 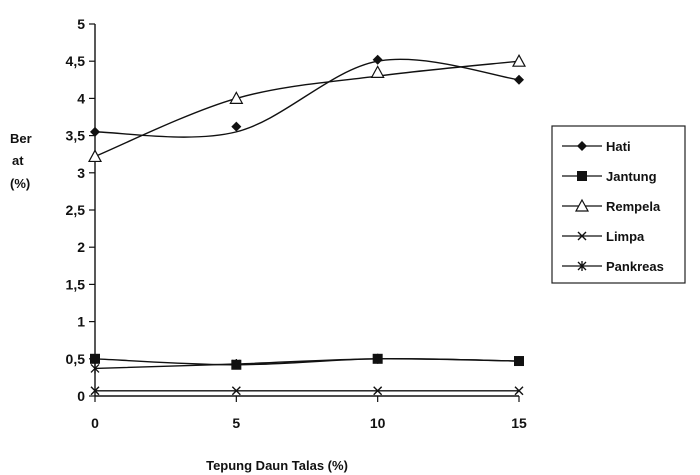 What do you see at coordinates (76, 136) in the screenshot?
I see `y-tick-label: 3,5` at bounding box center [76, 136].